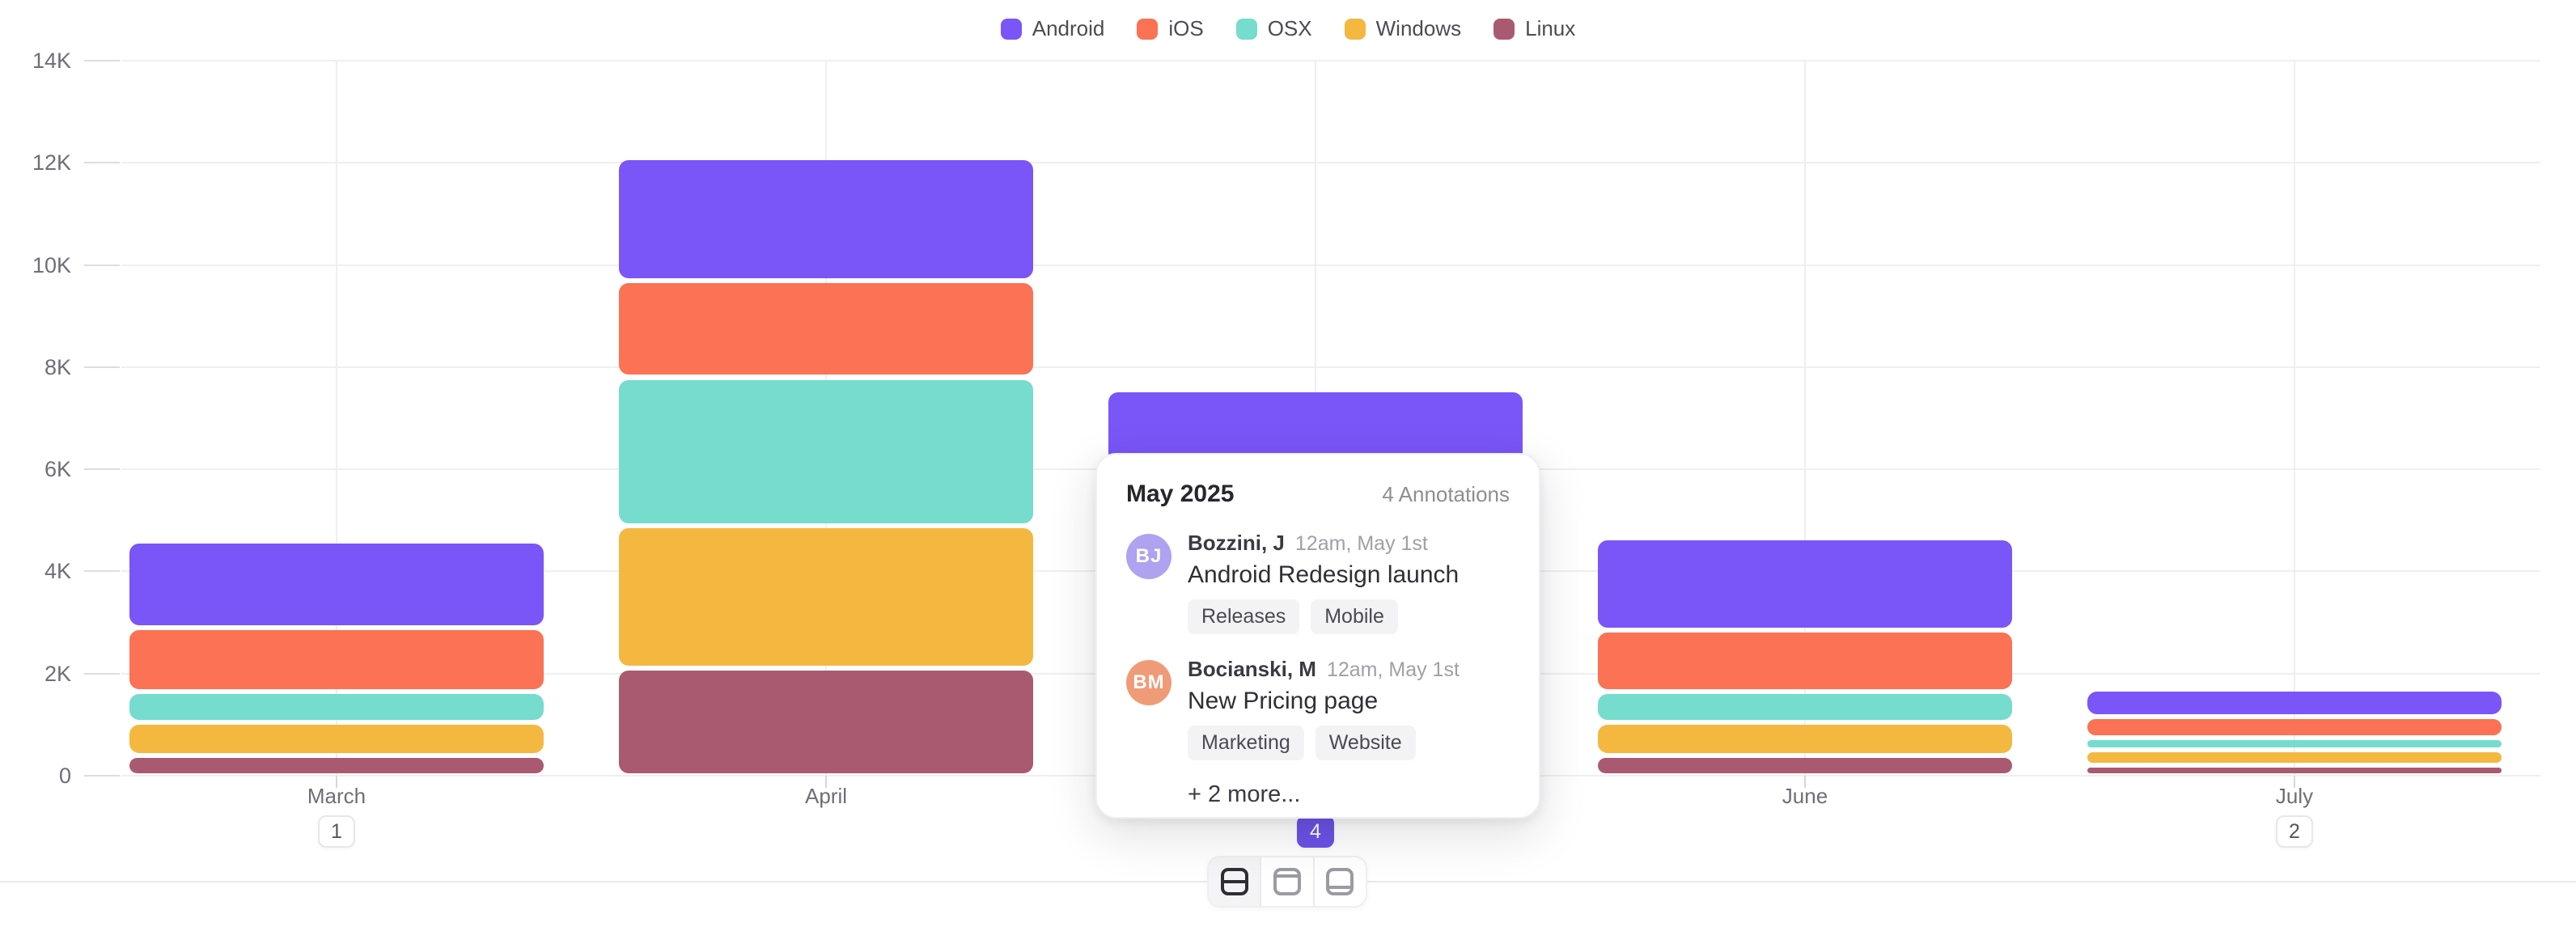 The height and width of the screenshot is (948, 2576). I want to click on annotation-author: Bocianski, M, so click(1252, 669).